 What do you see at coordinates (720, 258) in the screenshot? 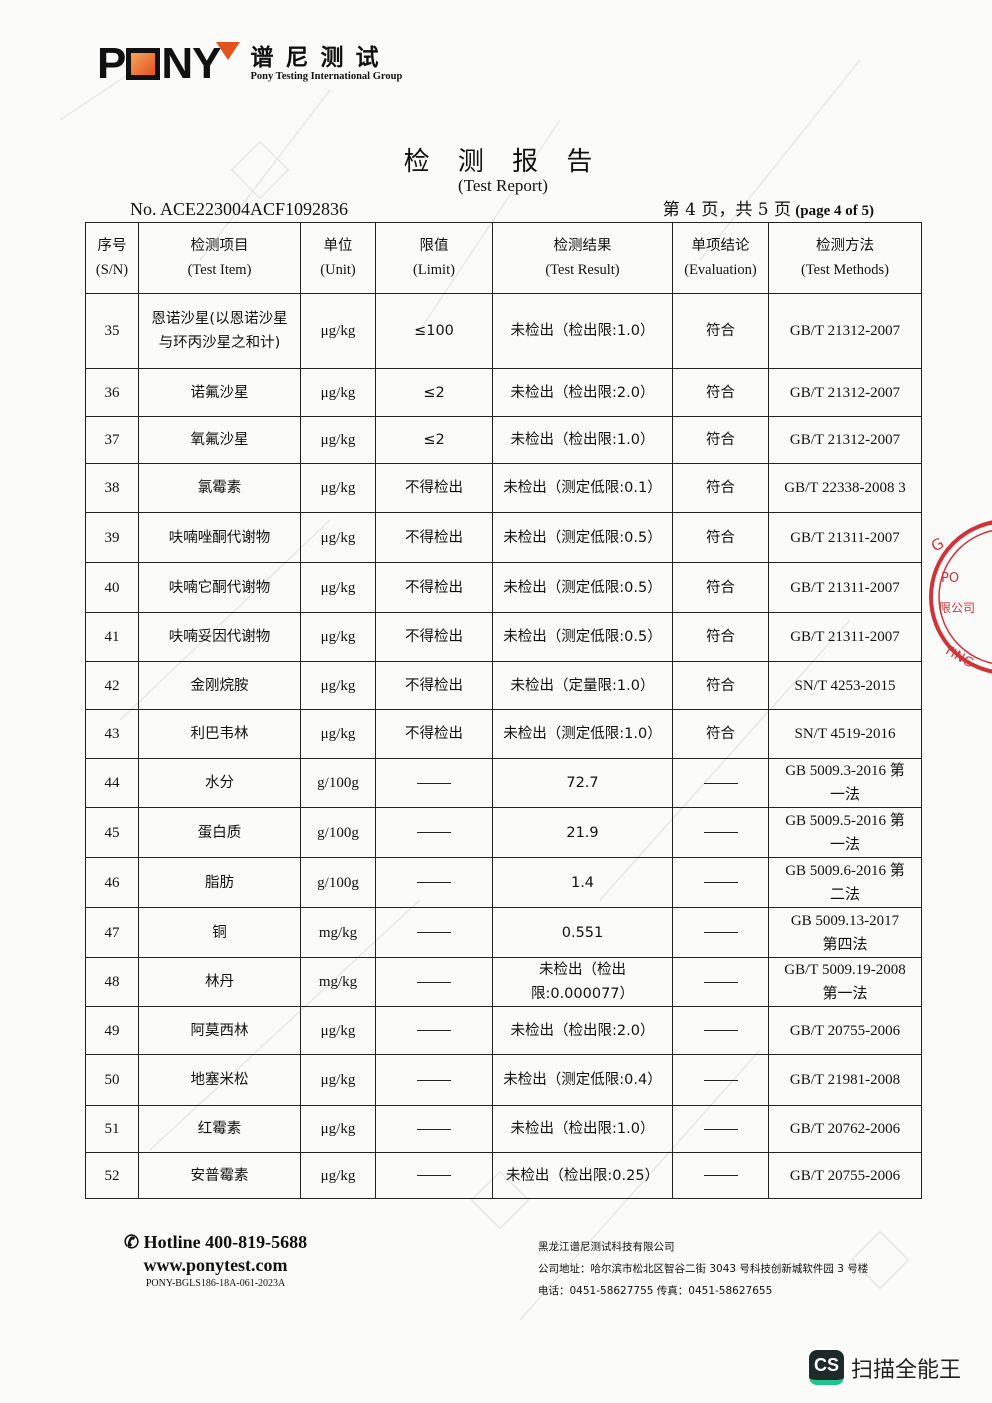
I see `column-header: 单项结论 (Evaluation)` at bounding box center [720, 258].